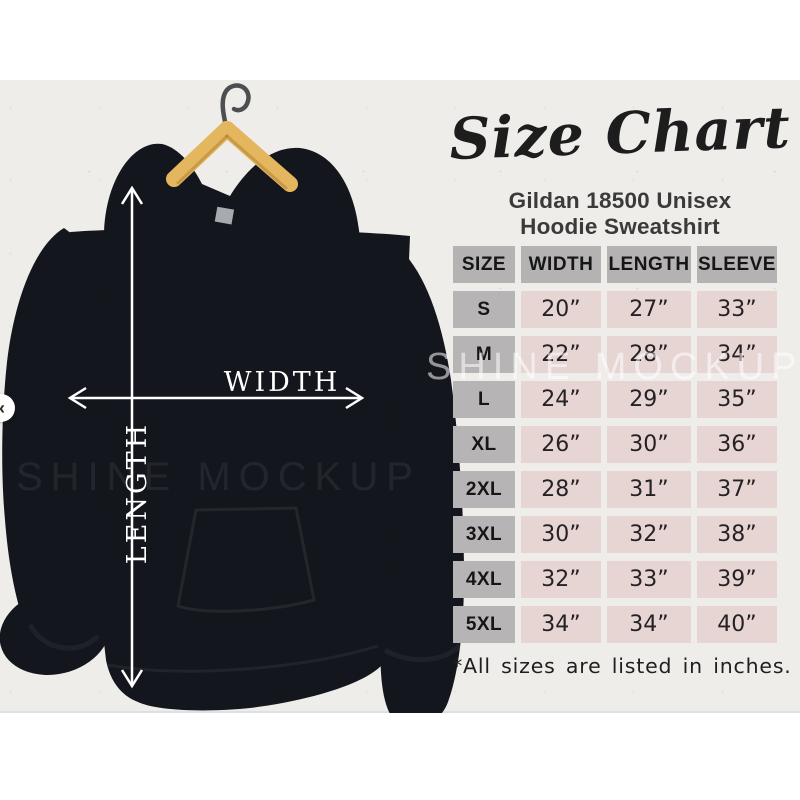 This screenshot has width=800, height=800. I want to click on size-label: S, so click(484, 309).